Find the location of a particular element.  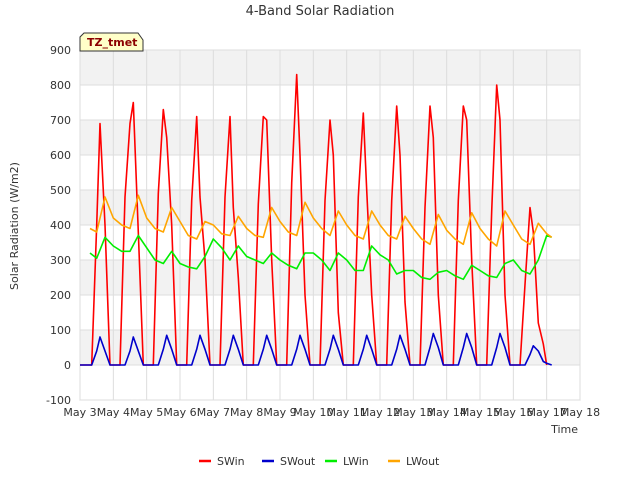

series-line-swout is located at coordinates (316, 349).